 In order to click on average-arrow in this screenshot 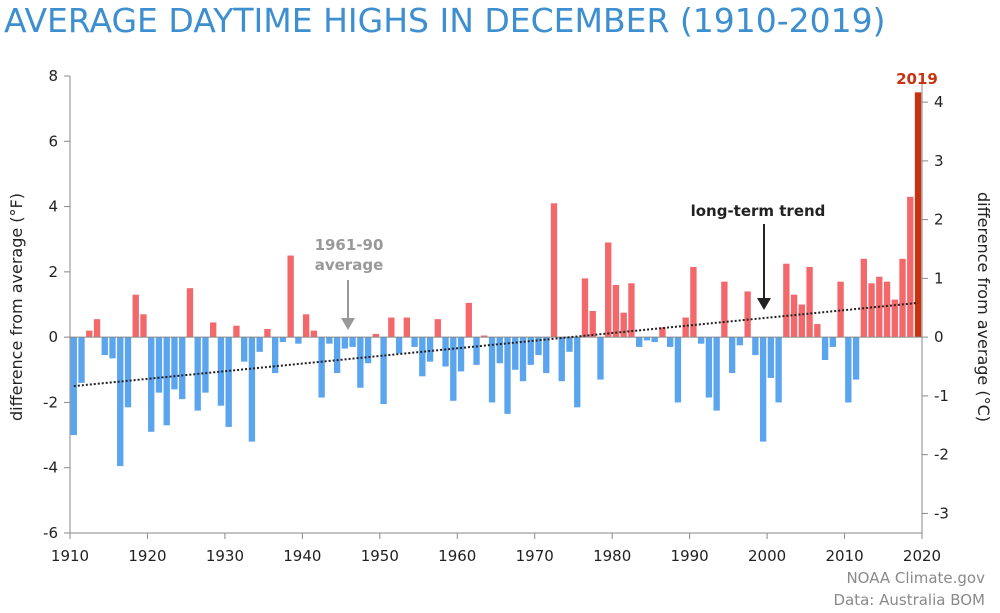, I will do `click(348, 305)`.